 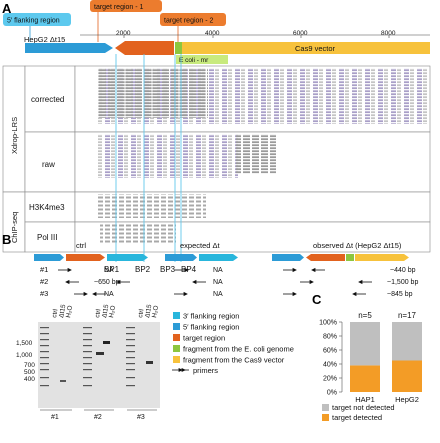 What do you see at coordinates (357, 245) in the screenshot?
I see `construct-observed-label: observed Δt (HepG2 Δt15)` at bounding box center [357, 245].